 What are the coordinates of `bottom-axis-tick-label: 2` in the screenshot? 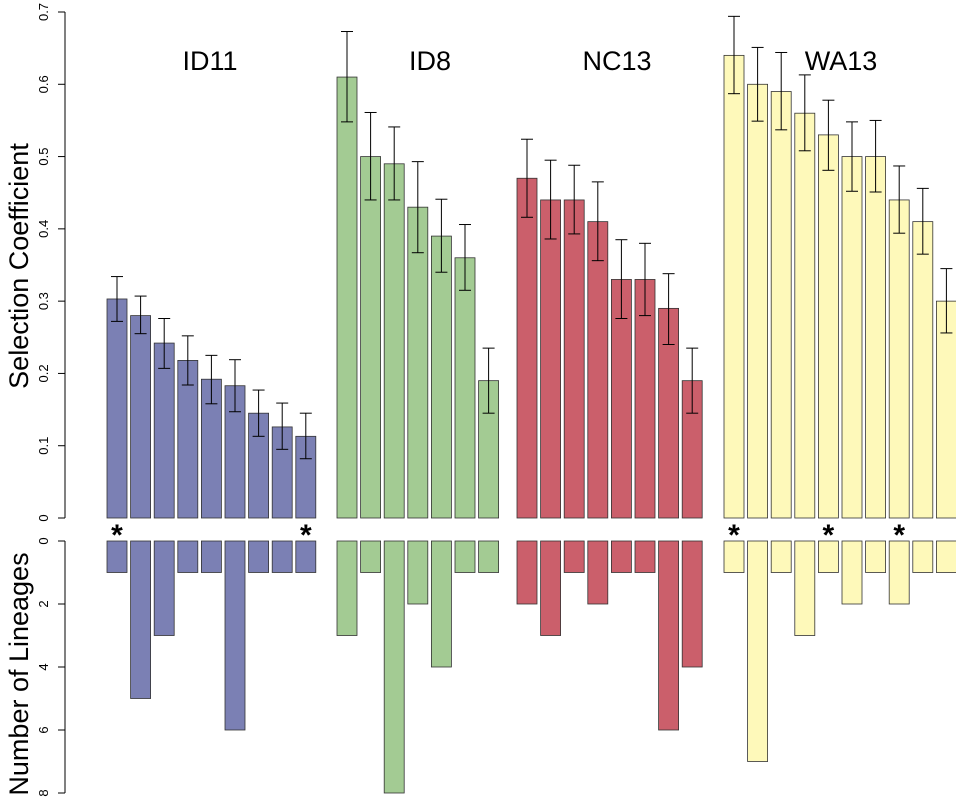 It's located at (43, 603).